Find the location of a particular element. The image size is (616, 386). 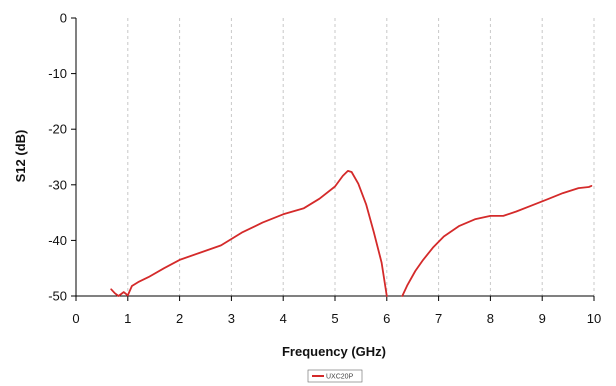

x-tick-label: 6 is located at coordinates (386, 318).